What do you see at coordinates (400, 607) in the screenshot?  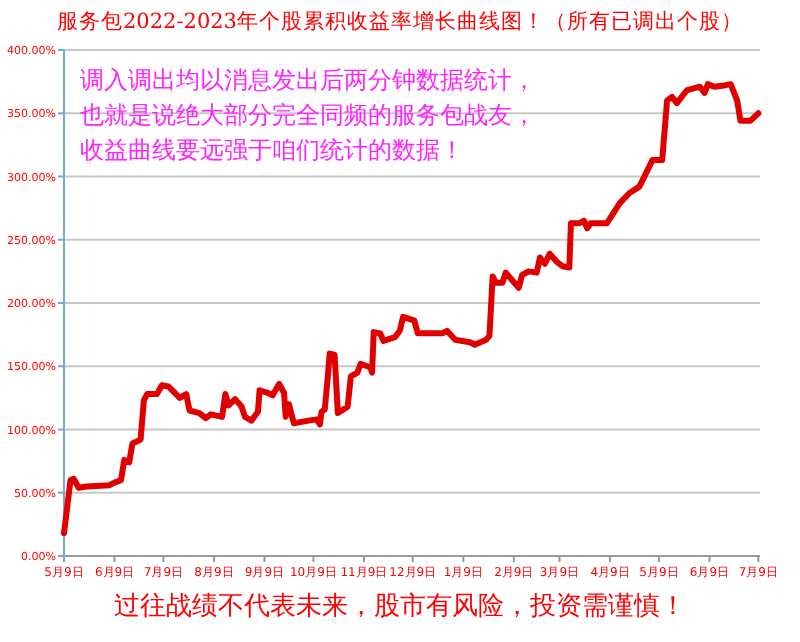 I see `text: 过往战绩不代表未来，股市有风险，投资需谨慎！` at bounding box center [400, 607].